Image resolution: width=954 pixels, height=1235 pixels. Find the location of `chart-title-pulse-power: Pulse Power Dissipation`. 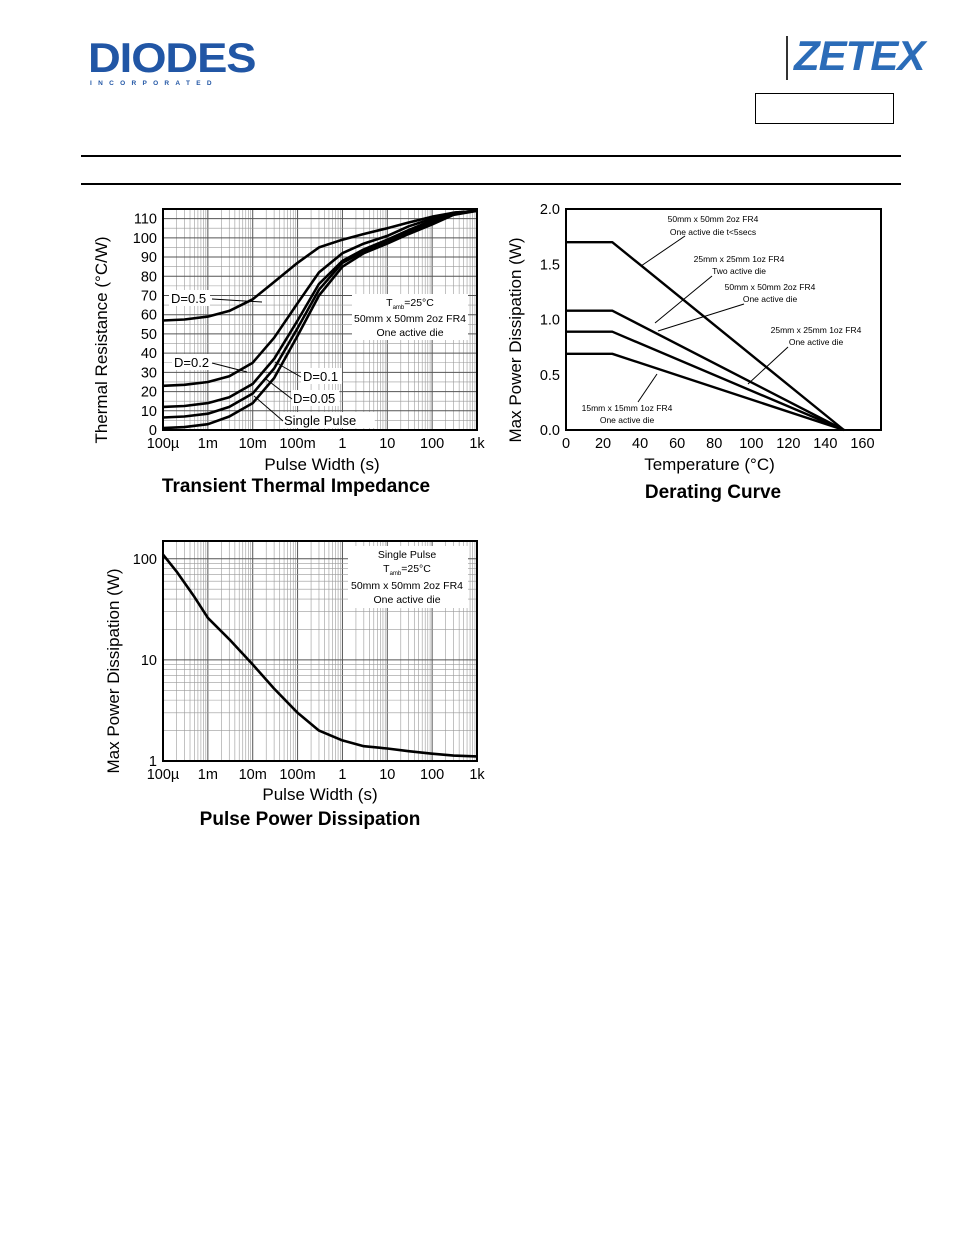

chart-title-pulse-power: Pulse Power Dissipation is located at coordinates (310, 819).